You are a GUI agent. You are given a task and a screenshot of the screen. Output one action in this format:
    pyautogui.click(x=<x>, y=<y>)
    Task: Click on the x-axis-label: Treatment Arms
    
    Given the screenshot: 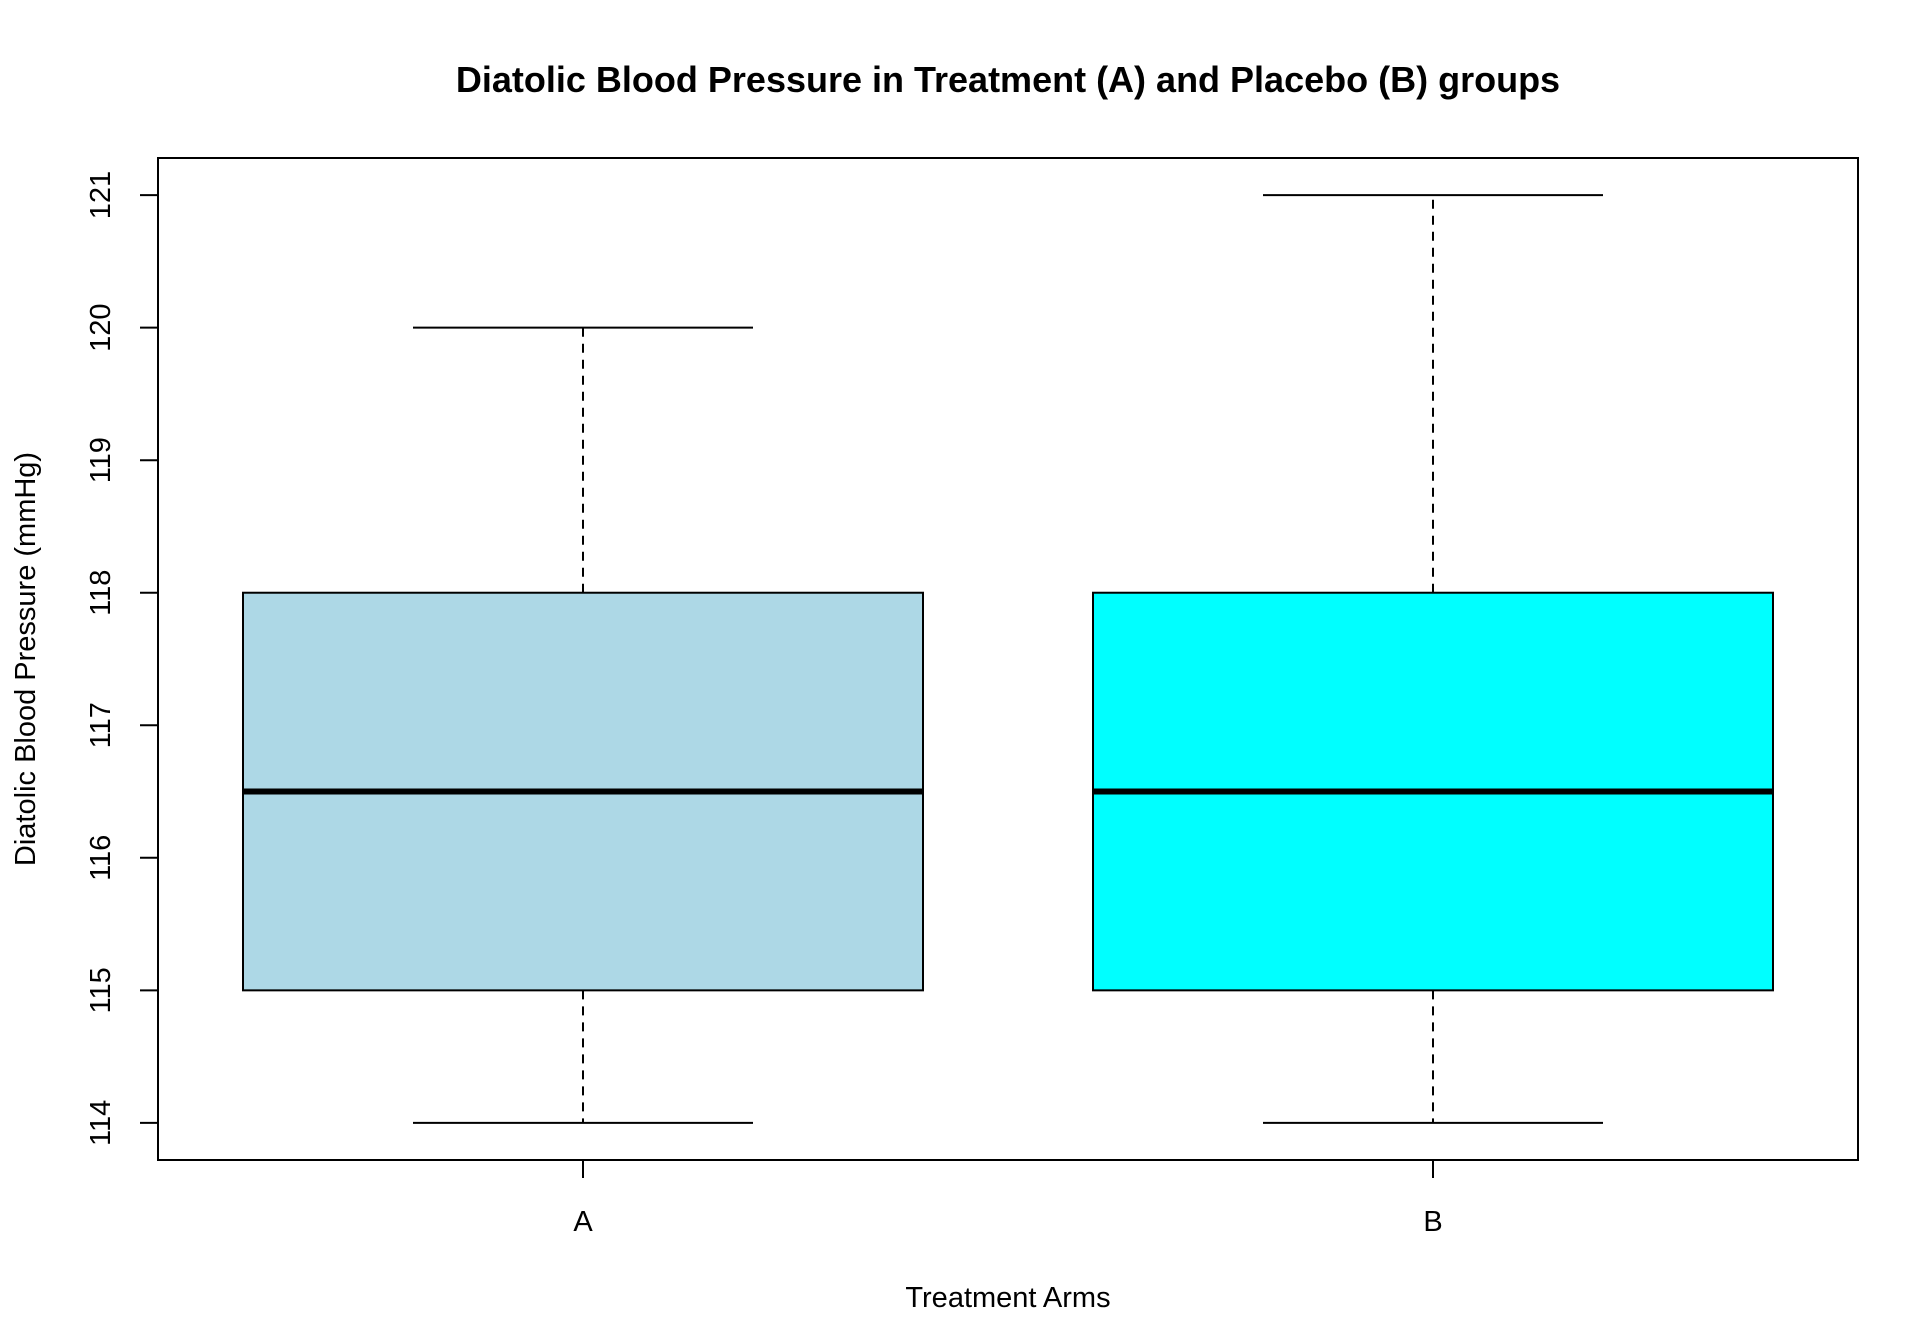 What is the action you would take?
    pyautogui.click(x=1007, y=1298)
    